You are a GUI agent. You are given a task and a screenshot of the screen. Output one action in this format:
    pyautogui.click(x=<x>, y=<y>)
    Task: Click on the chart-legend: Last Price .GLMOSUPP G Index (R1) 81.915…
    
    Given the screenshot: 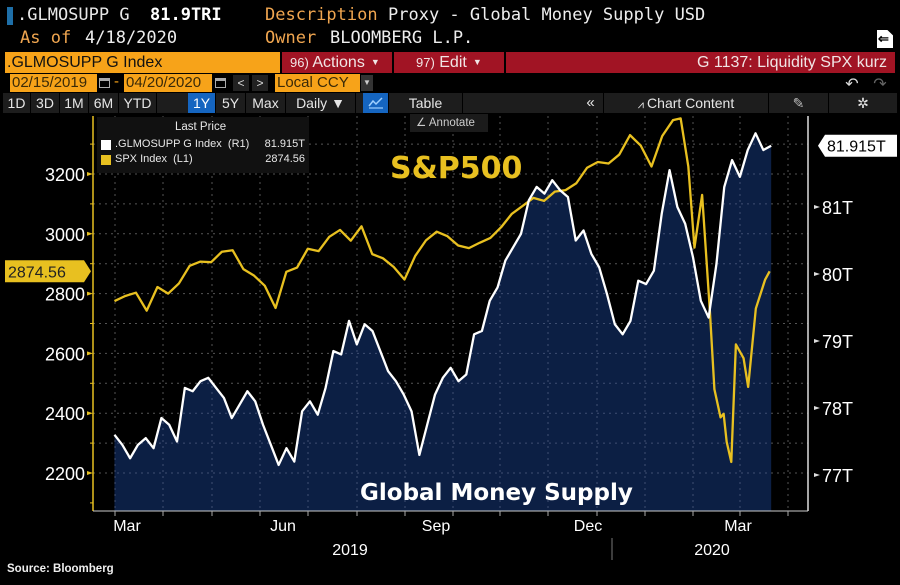 What is the action you would take?
    pyautogui.click(x=203, y=145)
    